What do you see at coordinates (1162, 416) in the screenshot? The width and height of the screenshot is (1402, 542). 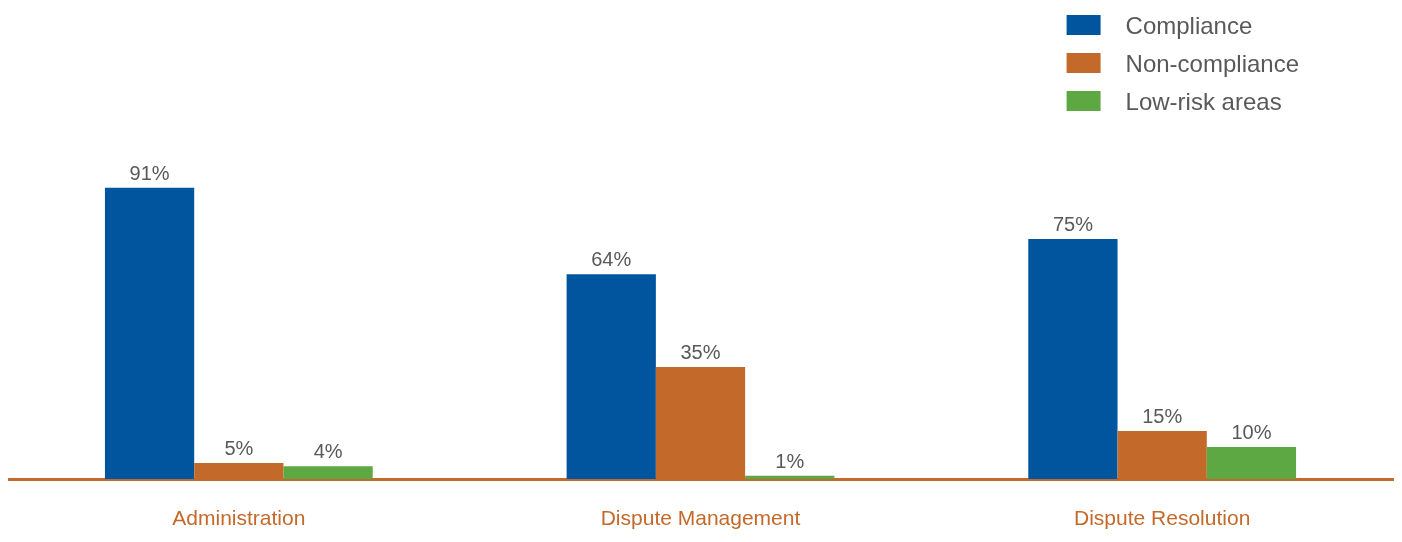 I see `data-label: 15%` at bounding box center [1162, 416].